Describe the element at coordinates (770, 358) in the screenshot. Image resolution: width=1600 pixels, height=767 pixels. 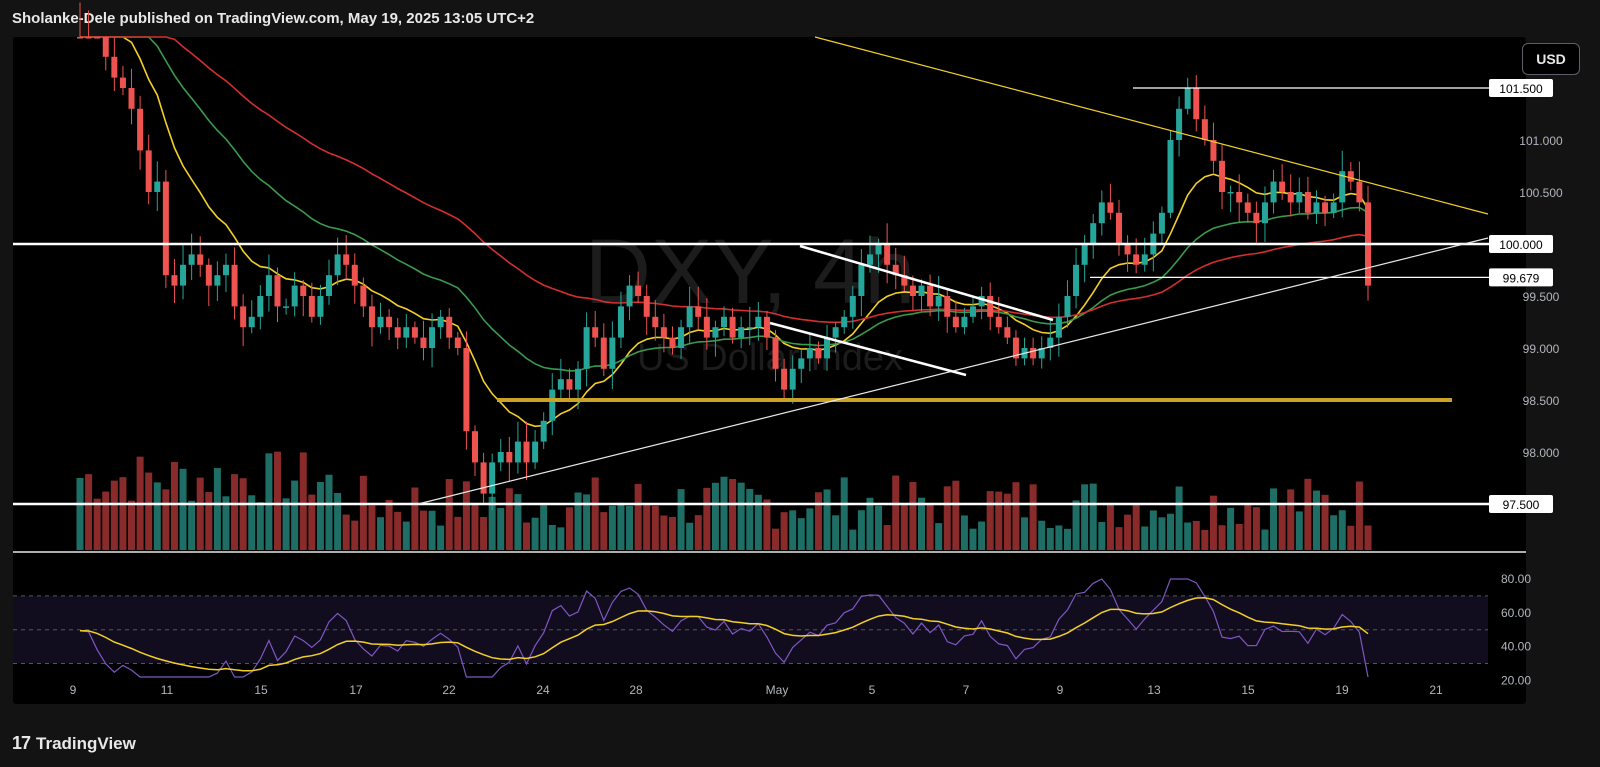
I see `watermark-description: US Dollar Index` at that location.